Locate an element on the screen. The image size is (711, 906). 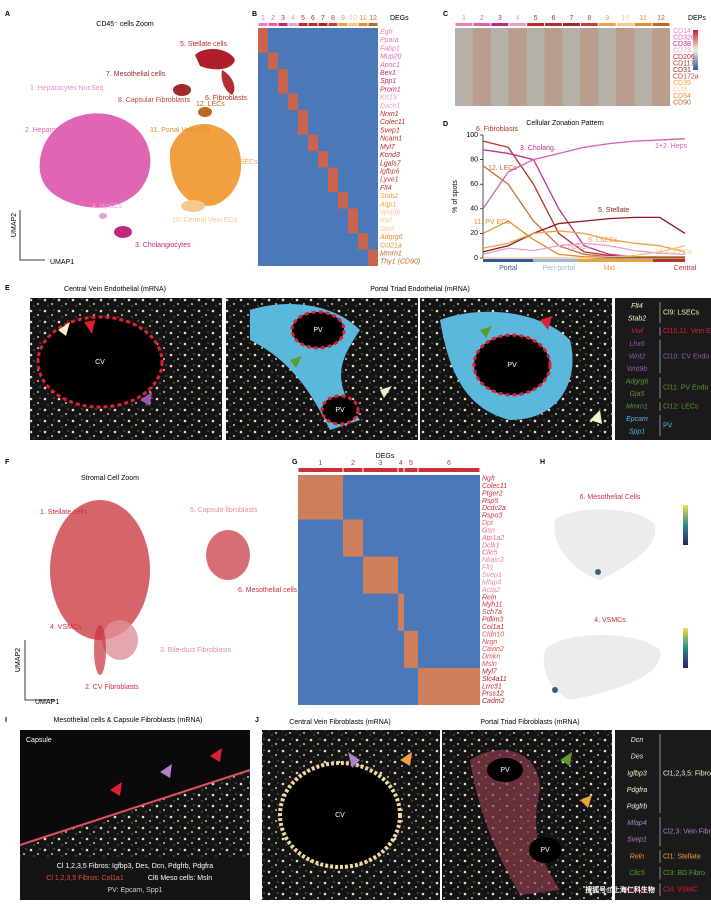
panel-label: D is located at coordinates (445, 124).